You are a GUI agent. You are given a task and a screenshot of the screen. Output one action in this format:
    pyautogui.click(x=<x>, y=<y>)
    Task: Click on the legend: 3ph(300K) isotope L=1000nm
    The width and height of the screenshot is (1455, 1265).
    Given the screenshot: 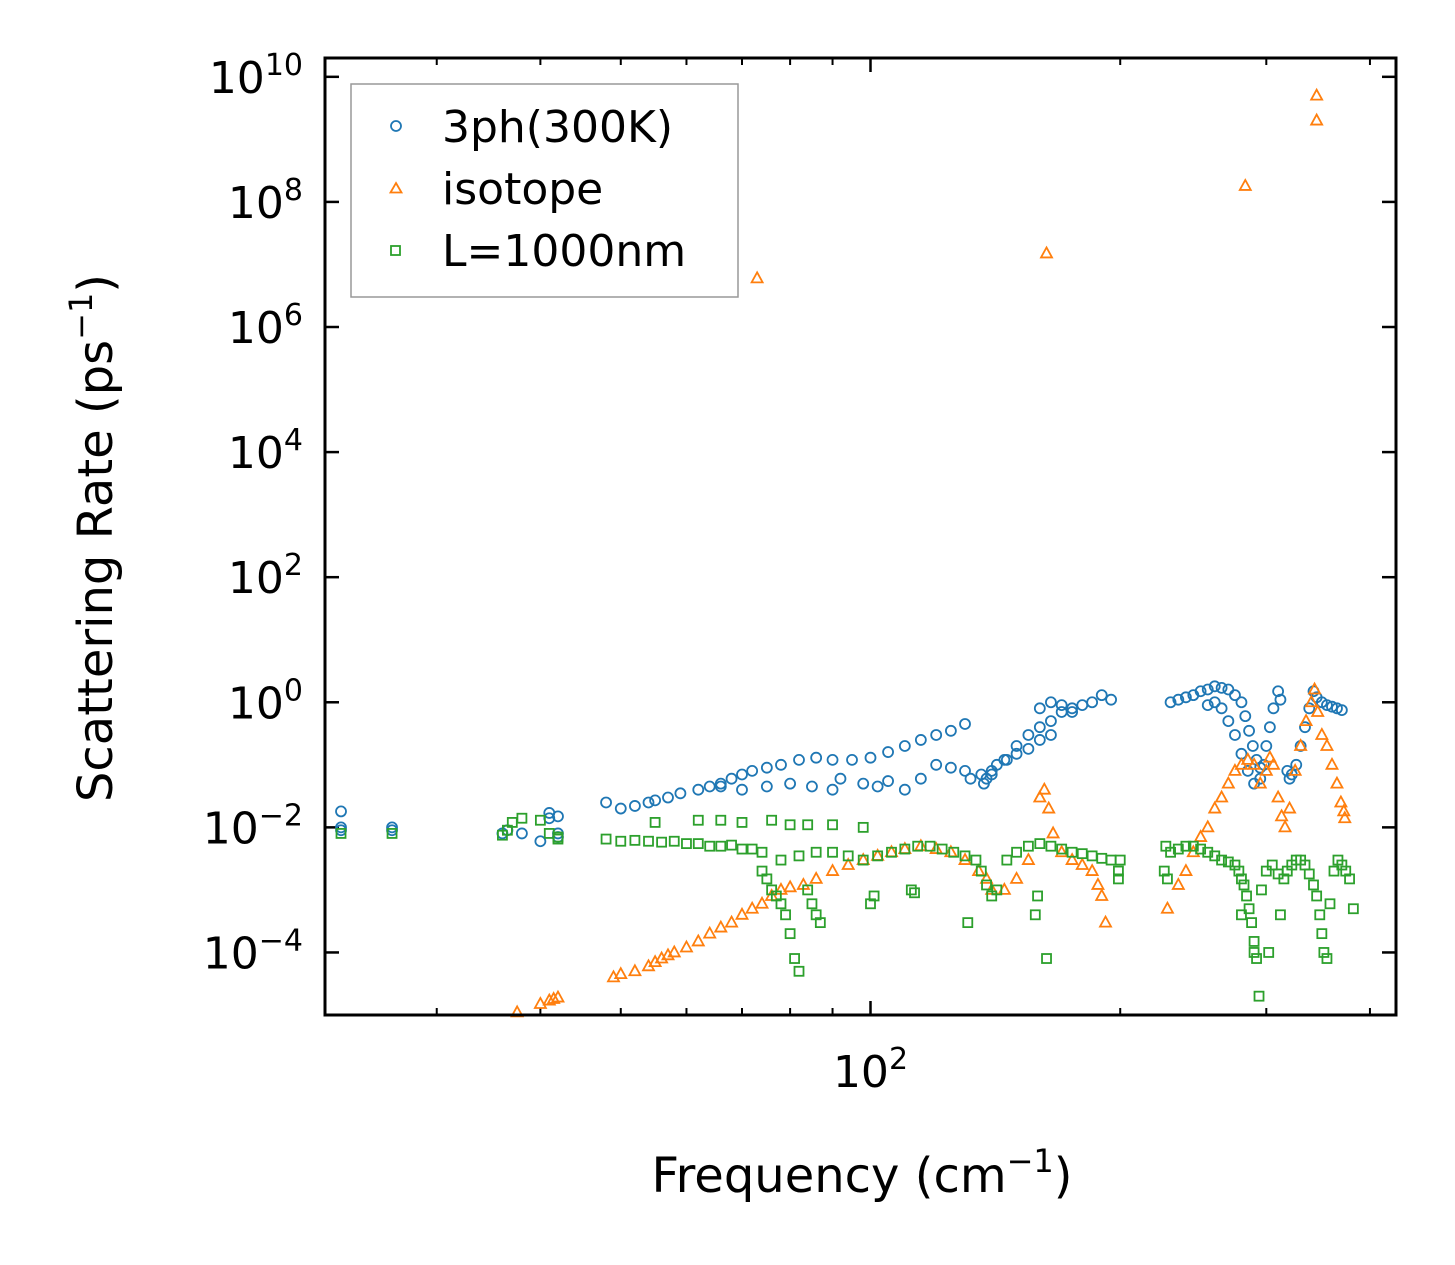 What is the action you would take?
    pyautogui.click(x=544, y=190)
    